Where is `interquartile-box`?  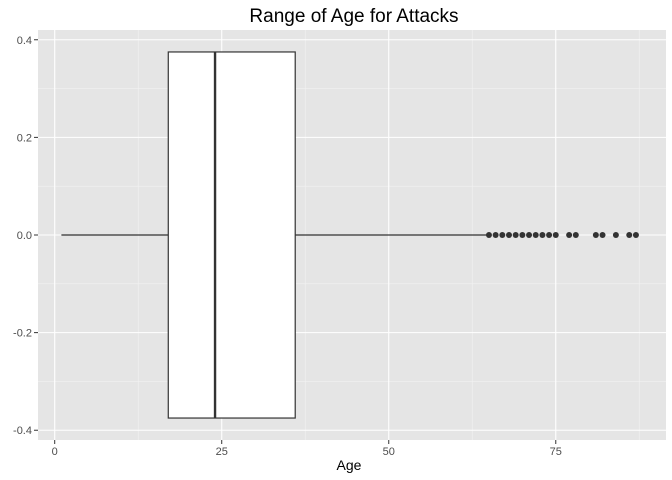
interquartile-box is located at coordinates (231, 235).